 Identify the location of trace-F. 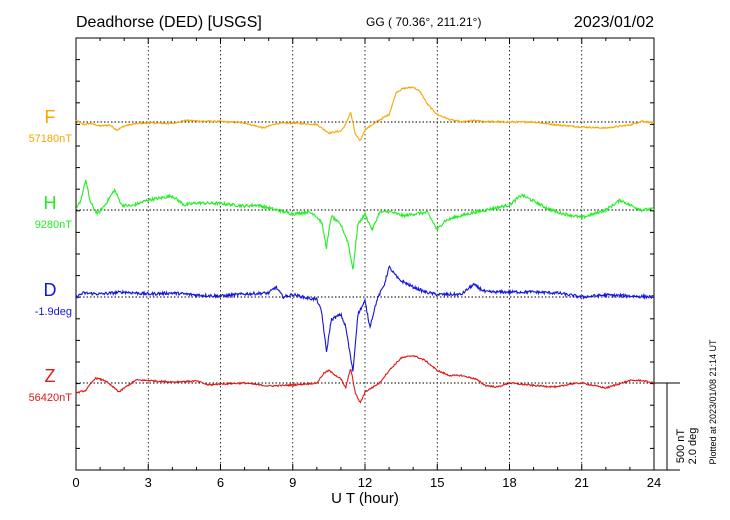
(365, 113).